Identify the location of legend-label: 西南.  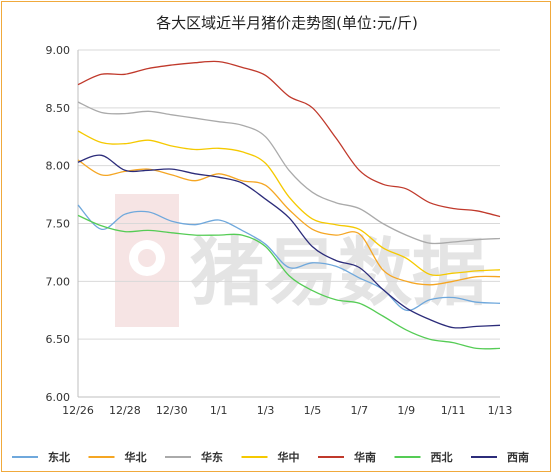
(518, 457).